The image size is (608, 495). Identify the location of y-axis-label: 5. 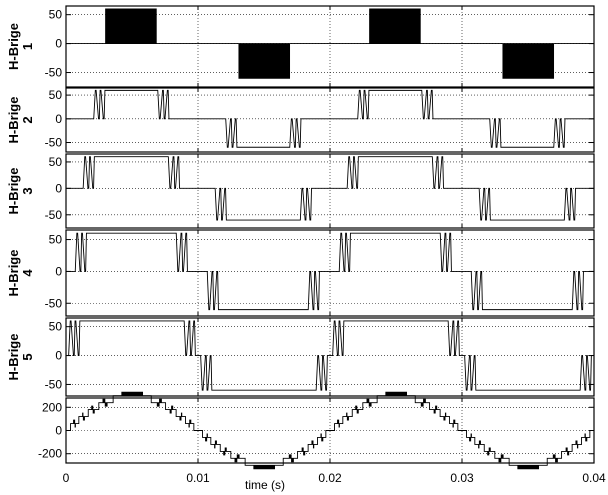
(27, 356).